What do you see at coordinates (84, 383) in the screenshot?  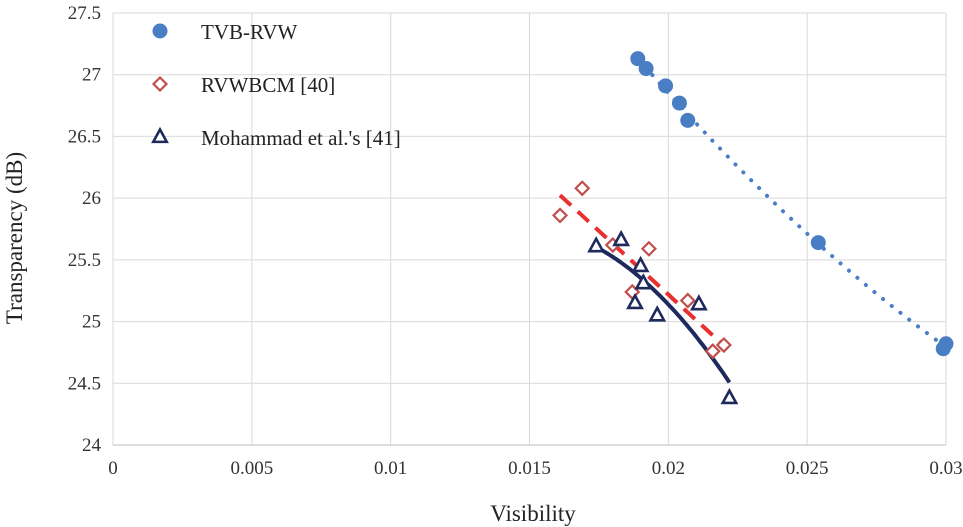 I see `y-tick-label: 24.5` at bounding box center [84, 383].